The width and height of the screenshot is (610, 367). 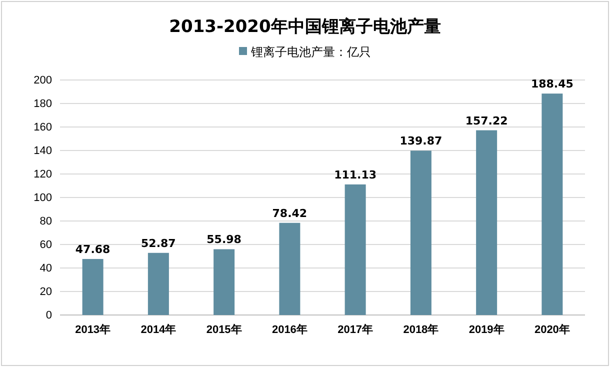 I want to click on y-tick-label: 140, so click(x=43, y=151).